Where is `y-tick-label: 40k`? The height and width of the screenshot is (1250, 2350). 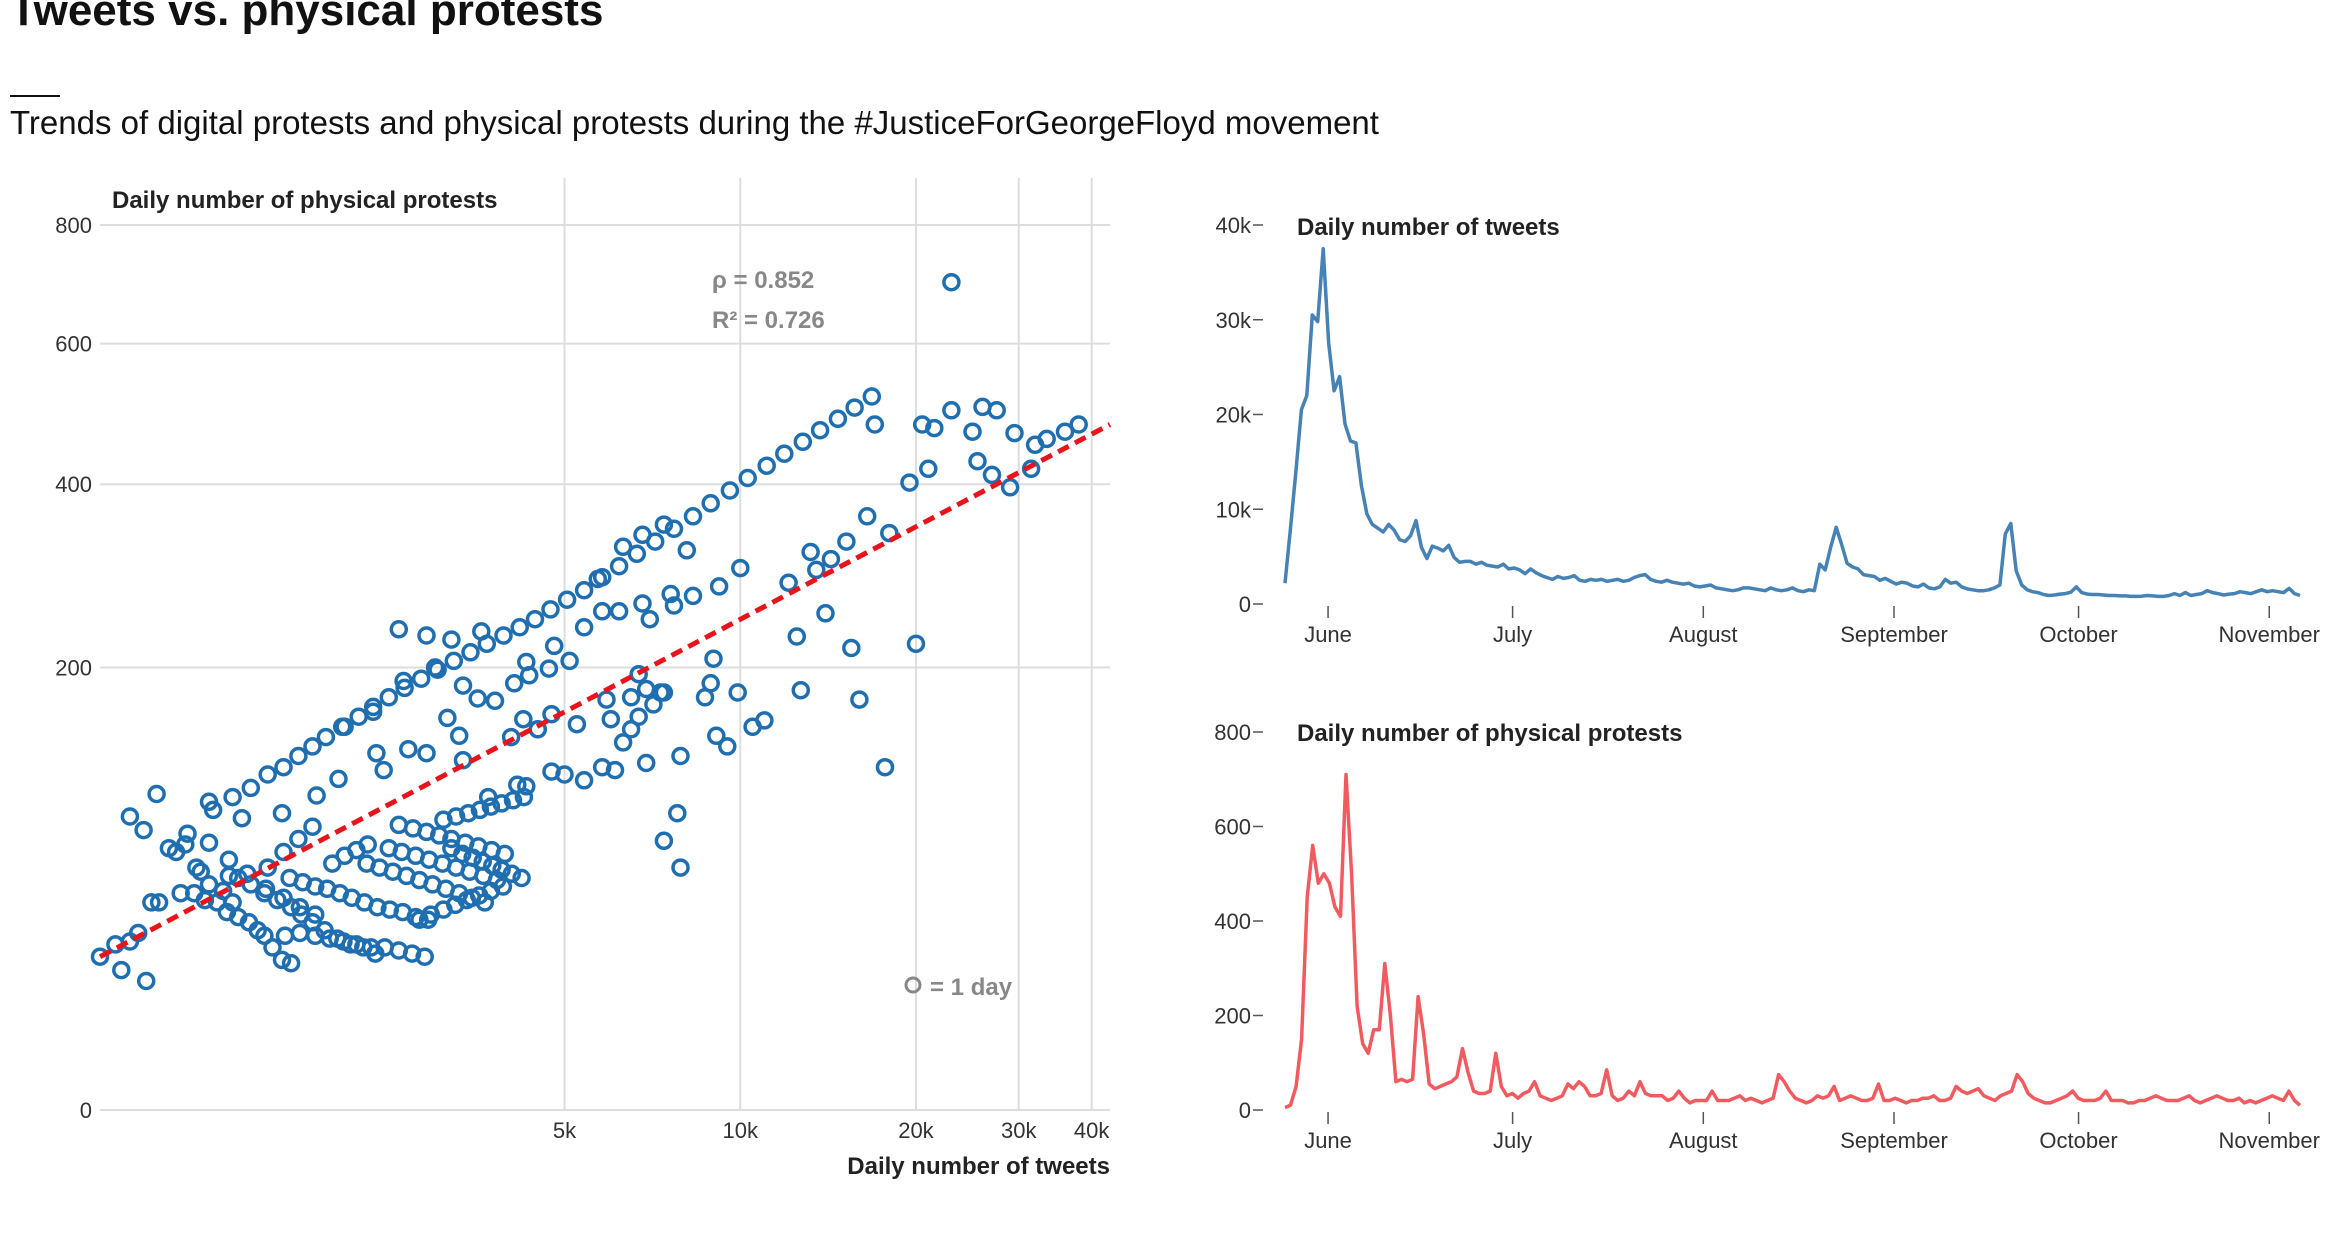 y-tick-label: 40k is located at coordinates (1234, 225).